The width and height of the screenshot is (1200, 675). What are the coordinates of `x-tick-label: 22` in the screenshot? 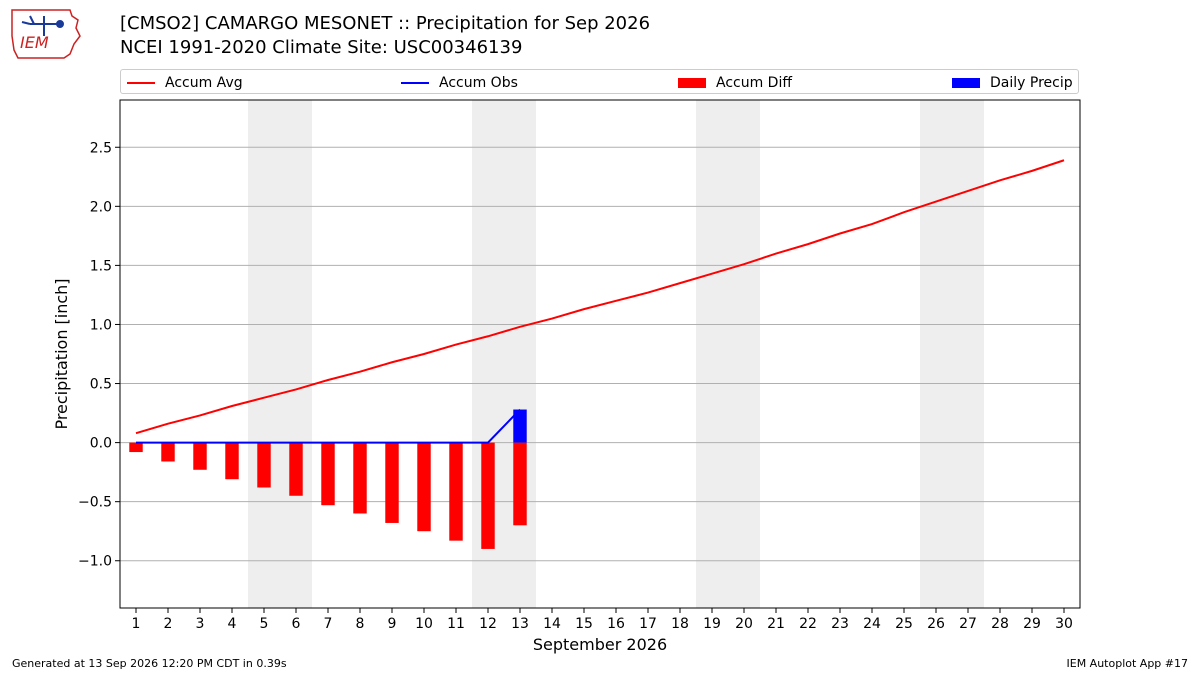 It's located at (808, 624).